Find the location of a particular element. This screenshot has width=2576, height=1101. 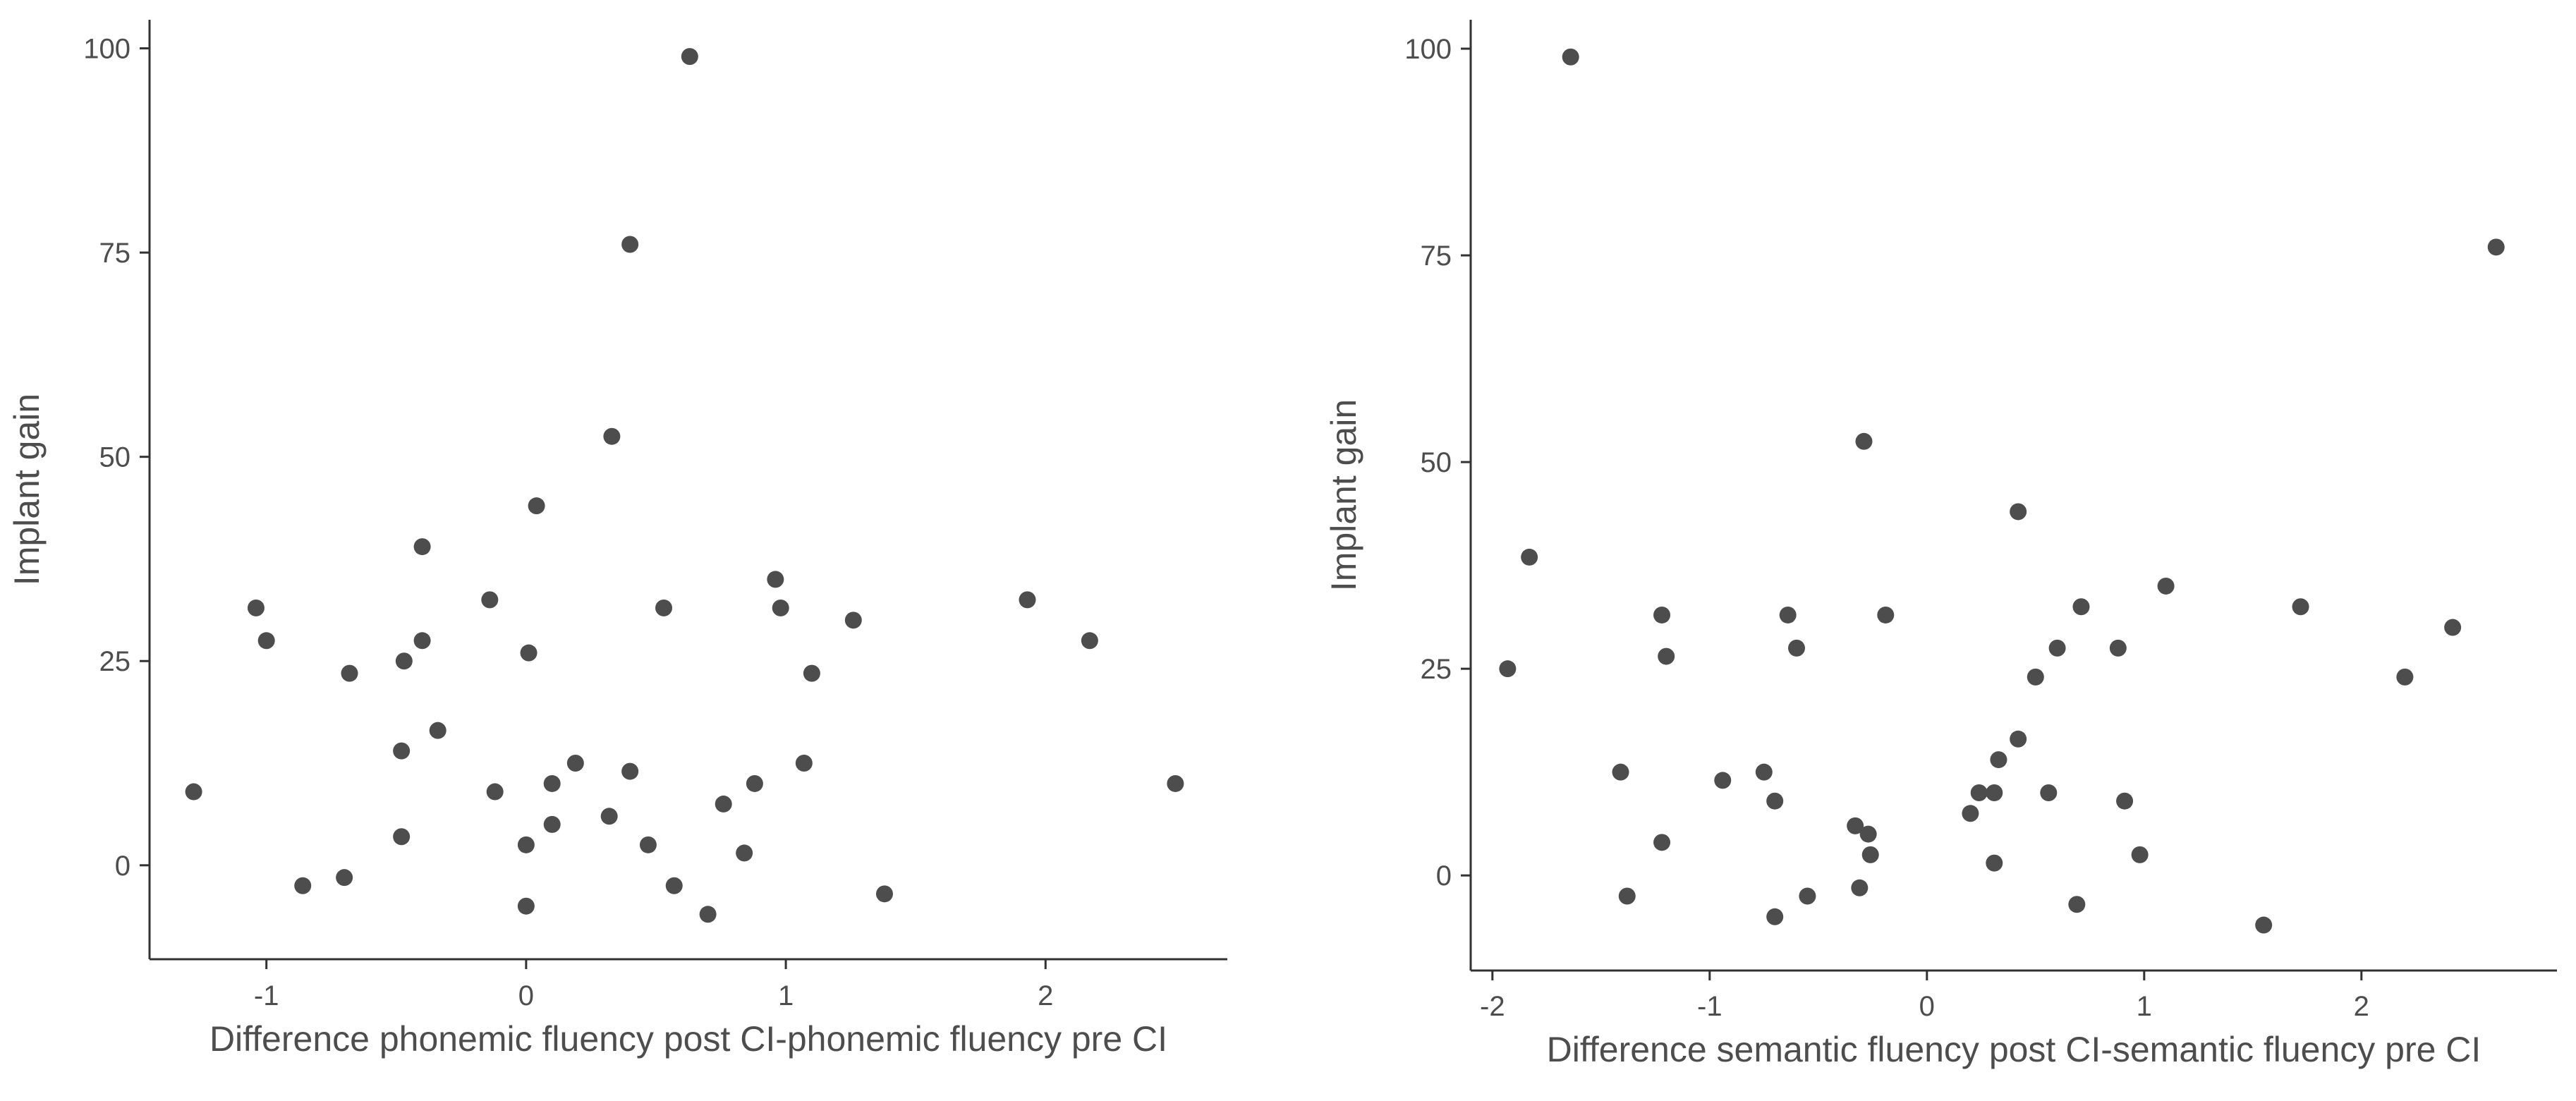

phonemic-x-tick-label: 2 is located at coordinates (1045, 995).